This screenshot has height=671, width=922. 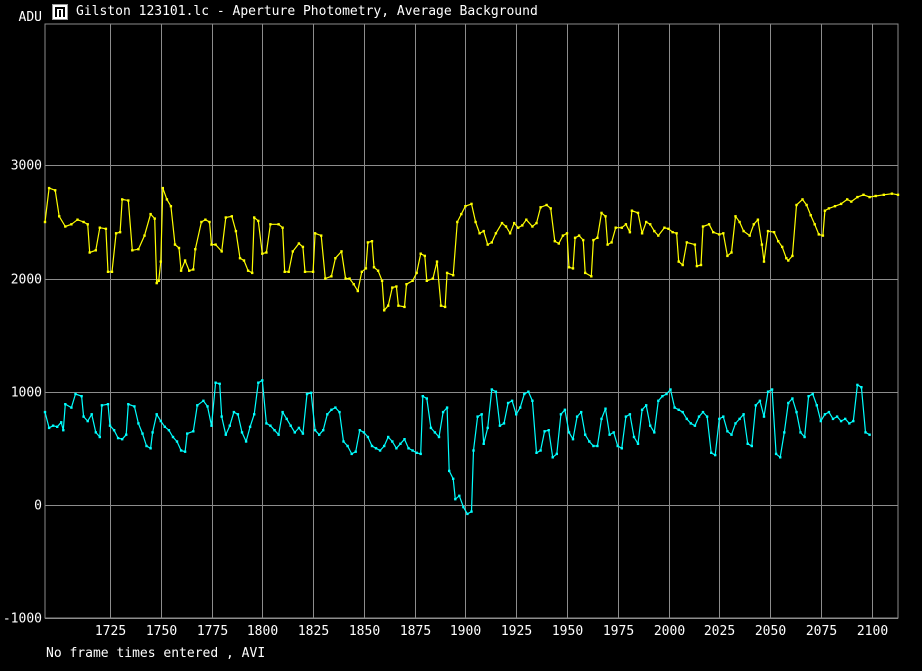 I want to click on y-tick-label: -1000, so click(x=22, y=619).